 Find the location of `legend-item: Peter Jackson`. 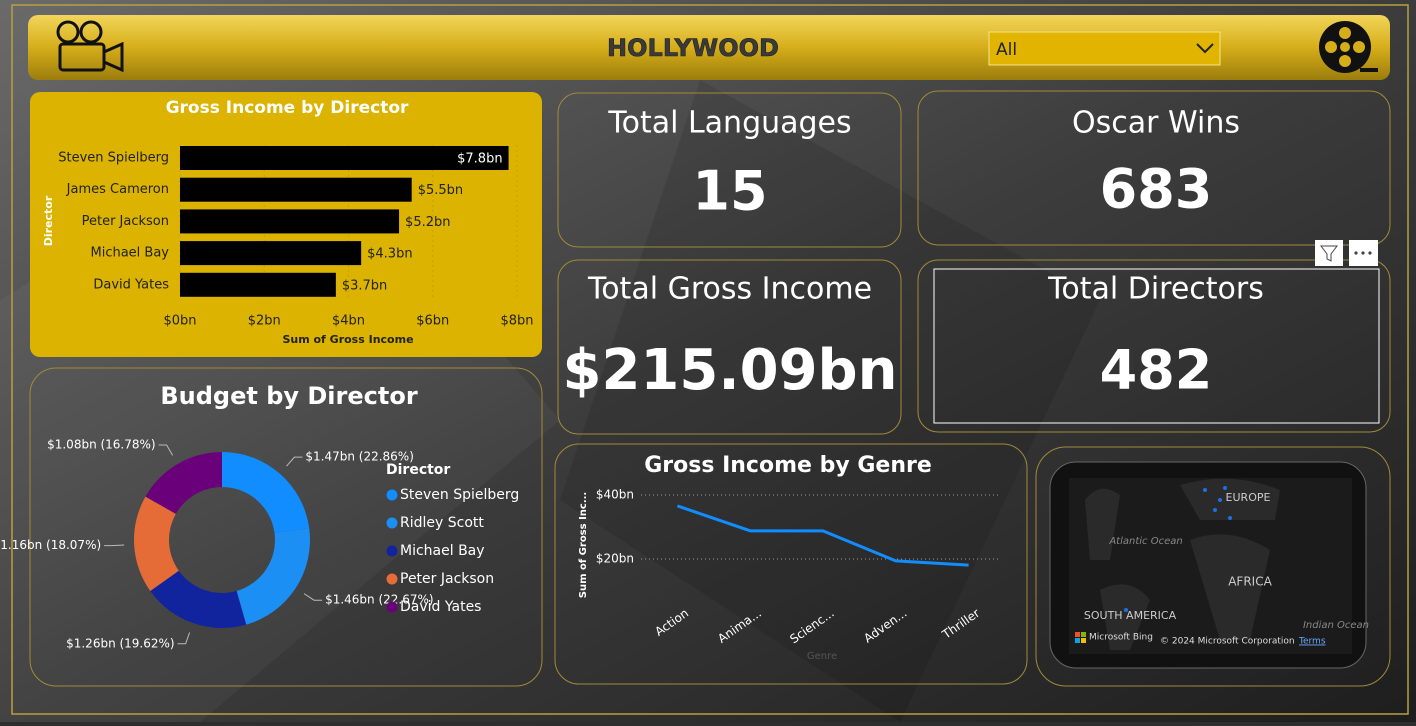

legend-item: Peter Jackson is located at coordinates (447, 579).